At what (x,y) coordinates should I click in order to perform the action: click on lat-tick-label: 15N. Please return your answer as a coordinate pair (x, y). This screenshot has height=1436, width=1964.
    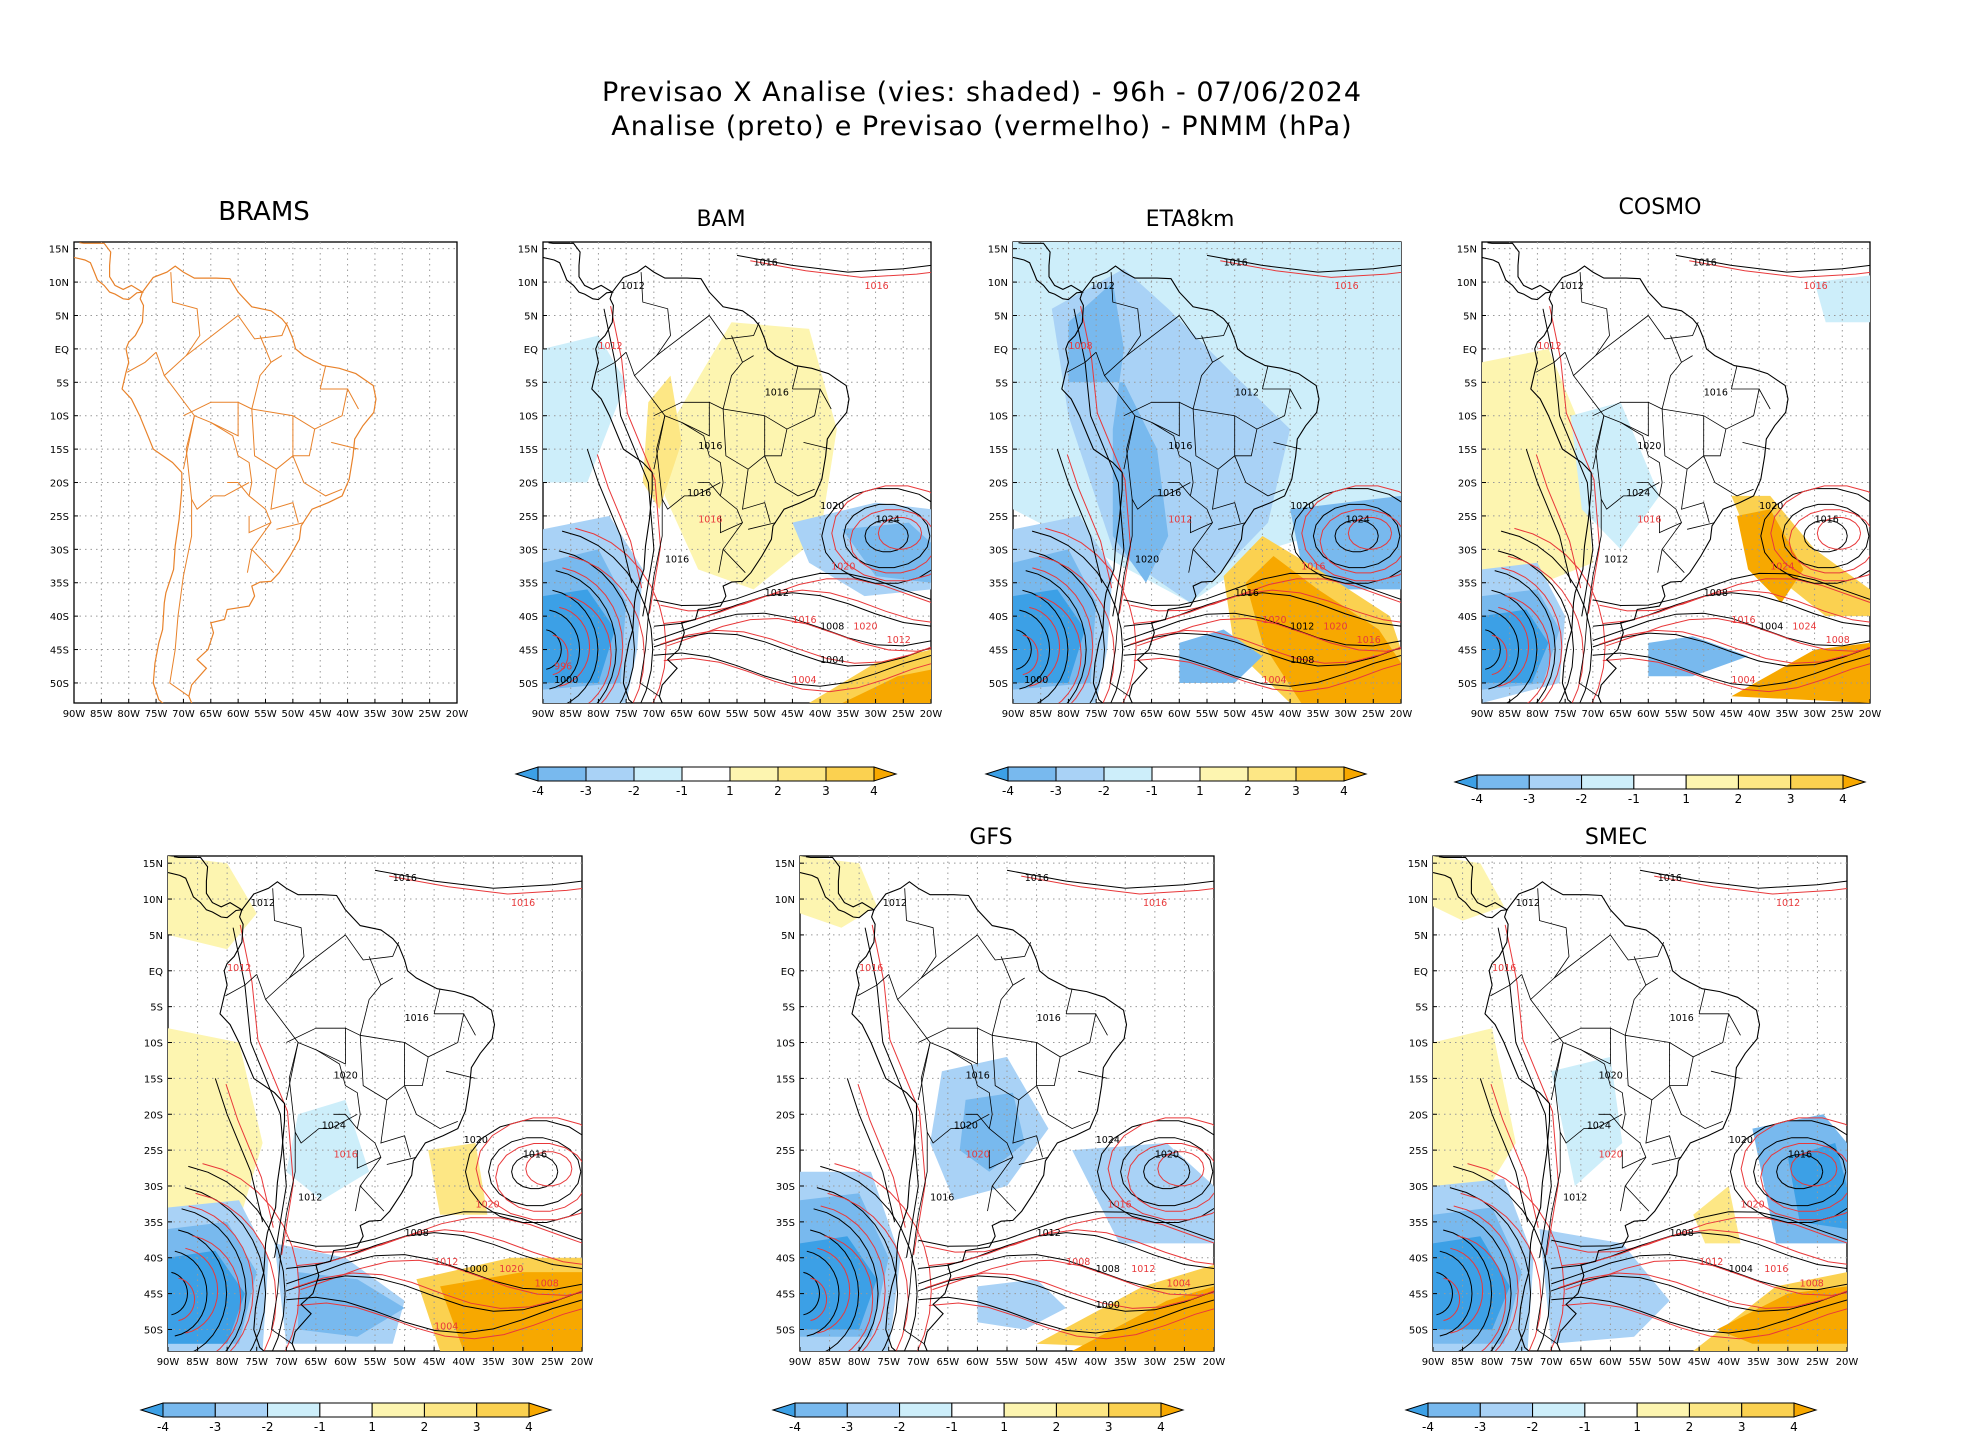
    Looking at the image, I should click on (785, 864).